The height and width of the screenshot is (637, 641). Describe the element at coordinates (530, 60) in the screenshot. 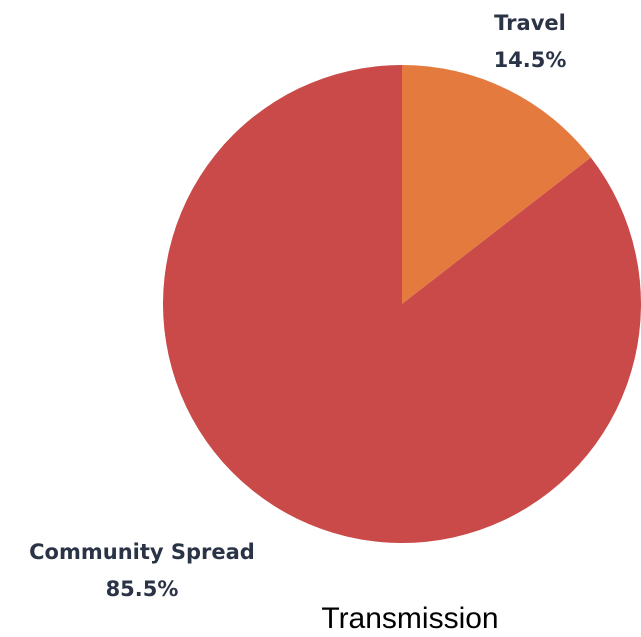

I see `slice-value-travel: 14.5%` at that location.